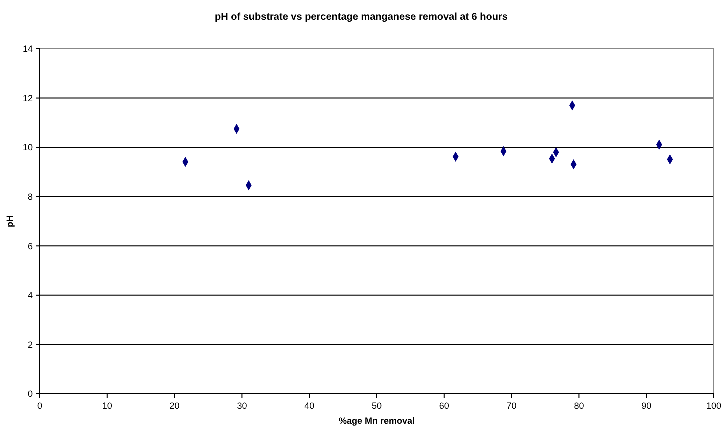 This screenshot has width=723, height=434. I want to click on y-tick-label: 0, so click(30, 394).